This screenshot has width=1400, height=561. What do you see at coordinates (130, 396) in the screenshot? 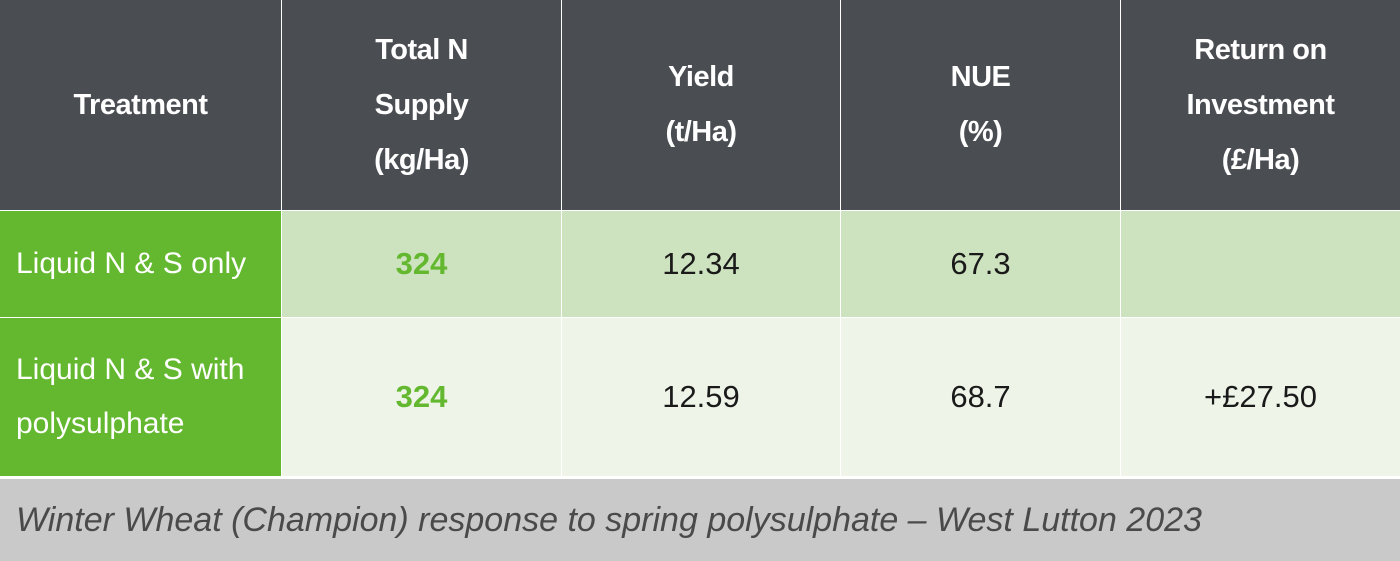
I see `cell-text: Liquid N & S with polysulphate` at bounding box center [130, 396].